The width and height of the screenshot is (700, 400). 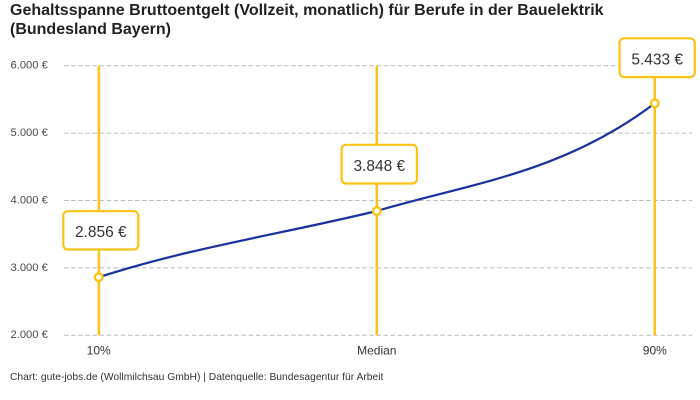 What do you see at coordinates (30, 66) in the screenshot?
I see `svg-text: 6.000 €` at bounding box center [30, 66].